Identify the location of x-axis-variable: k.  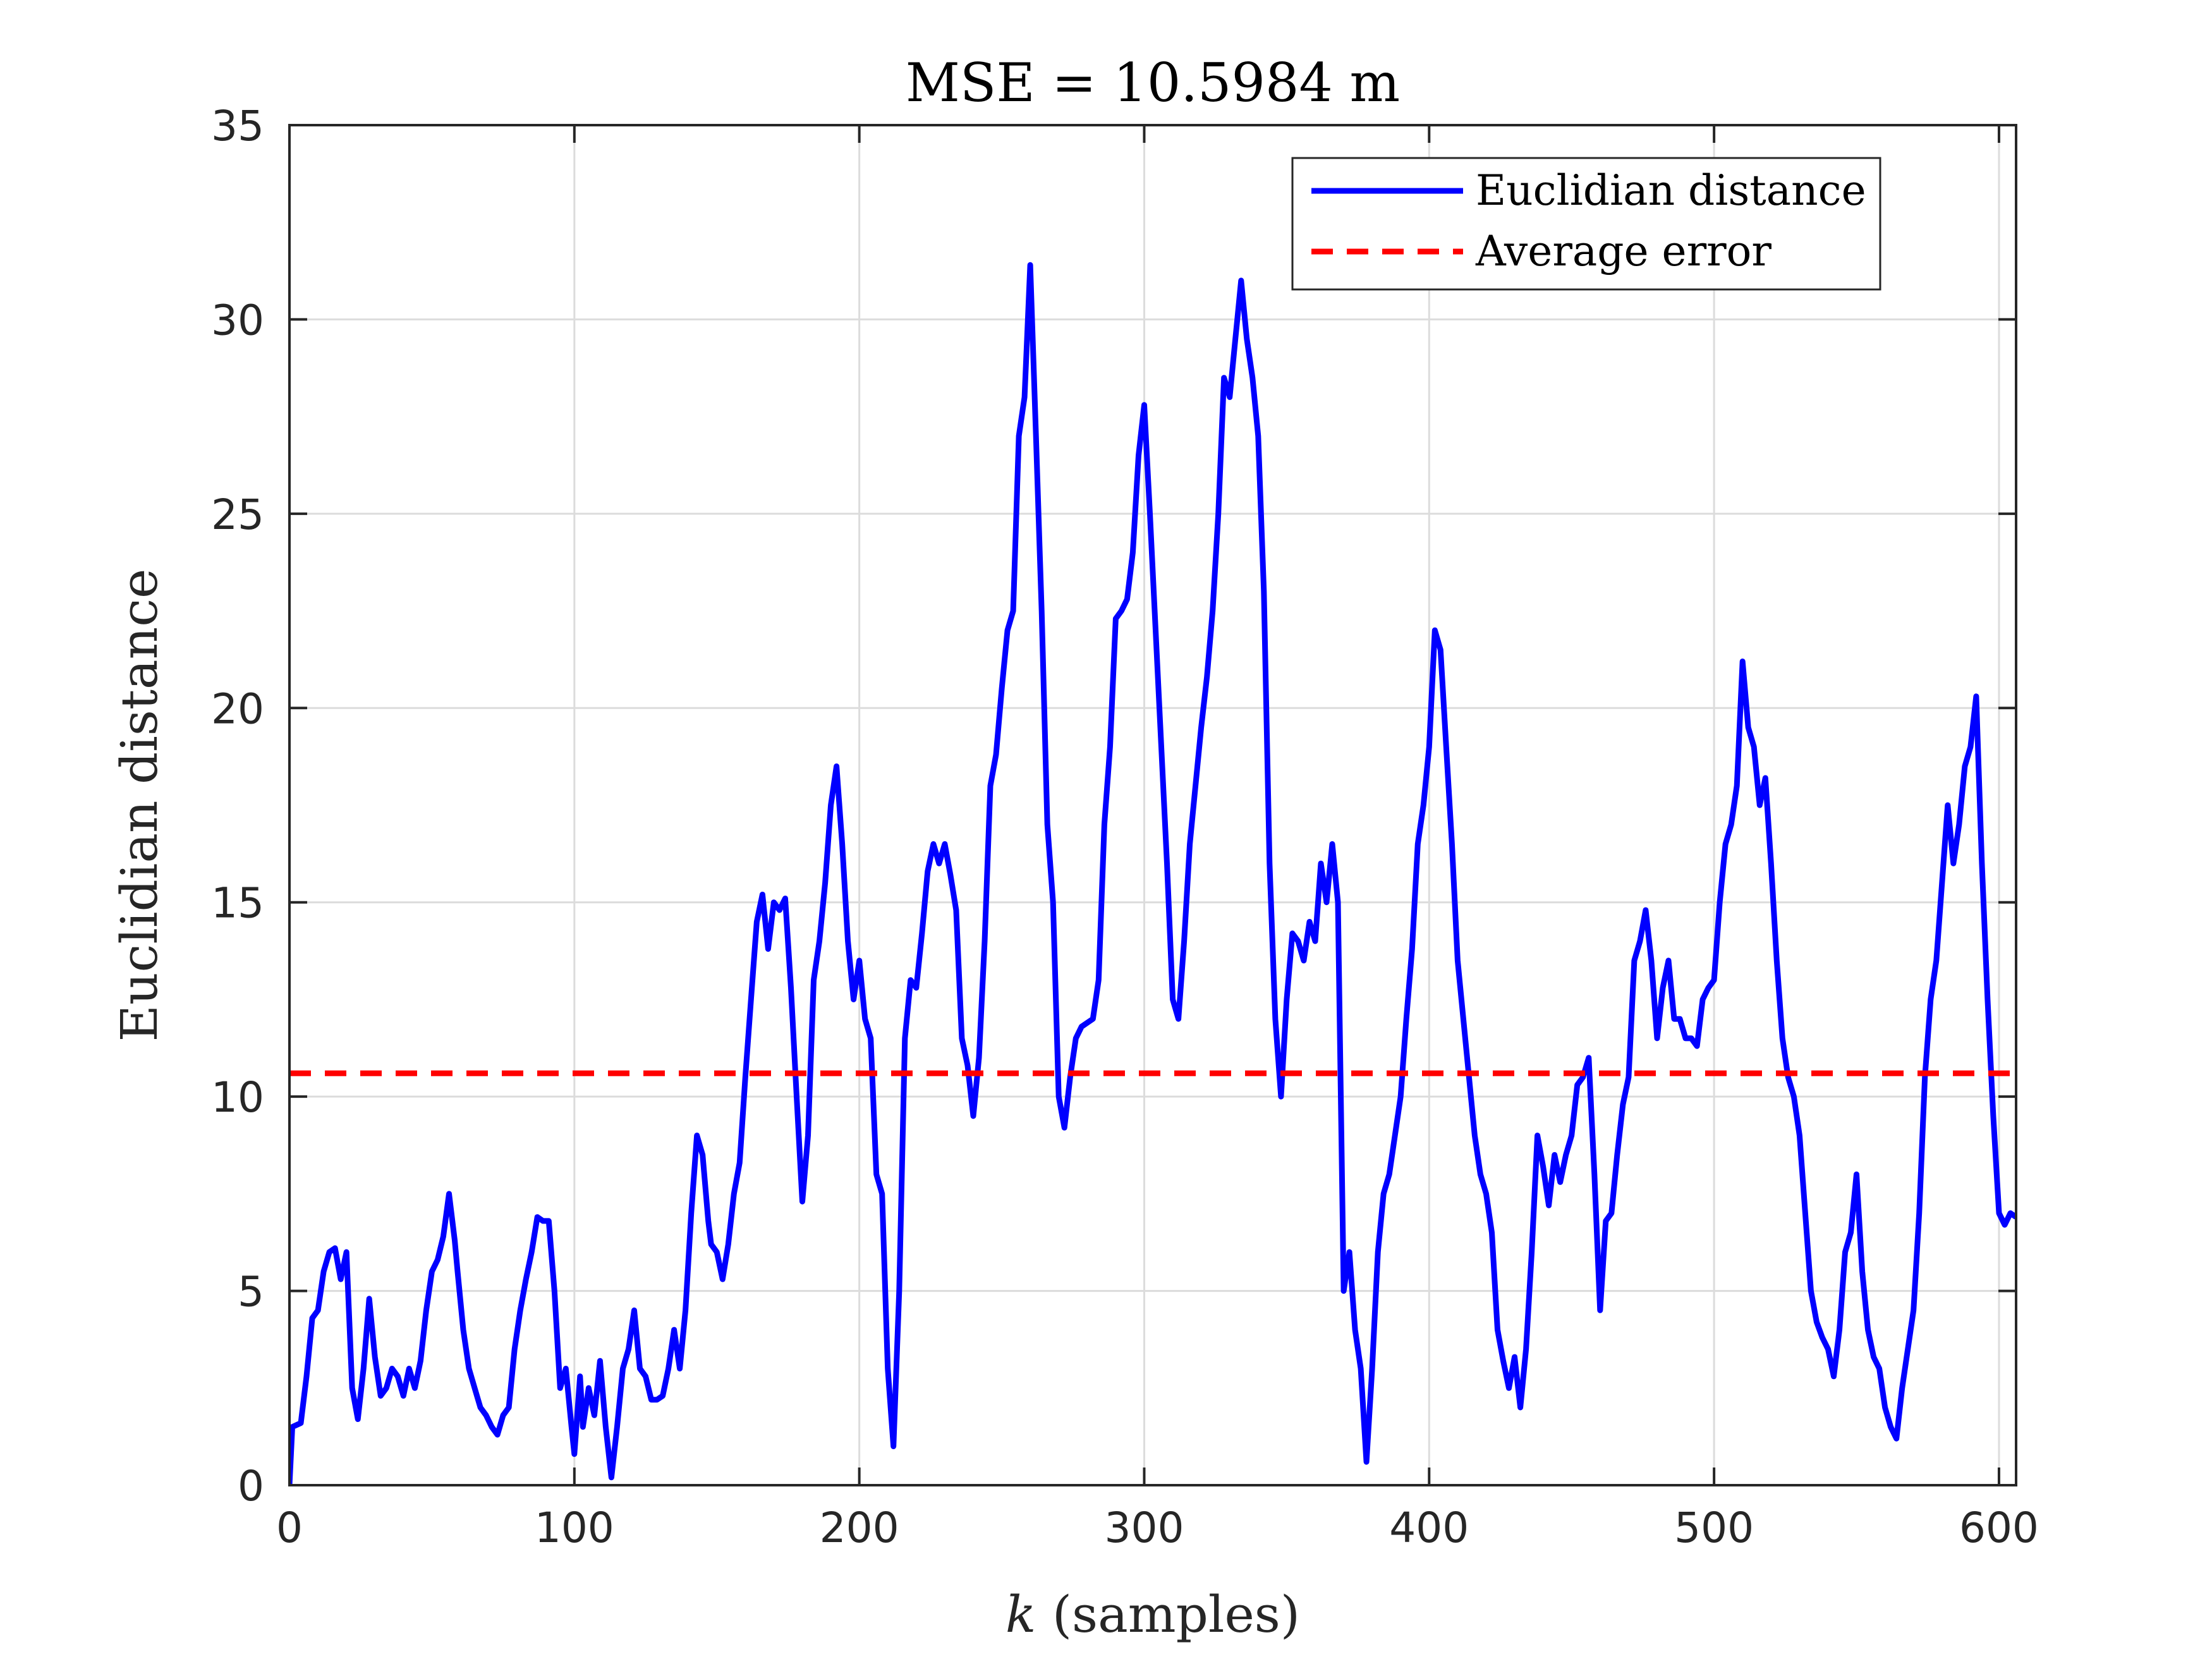
(1021, 1614).